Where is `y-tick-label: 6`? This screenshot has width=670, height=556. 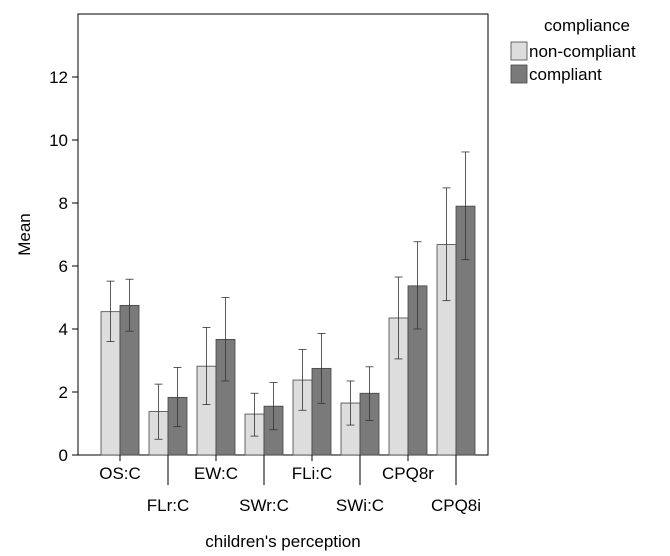
y-tick-label: 6 is located at coordinates (63, 266).